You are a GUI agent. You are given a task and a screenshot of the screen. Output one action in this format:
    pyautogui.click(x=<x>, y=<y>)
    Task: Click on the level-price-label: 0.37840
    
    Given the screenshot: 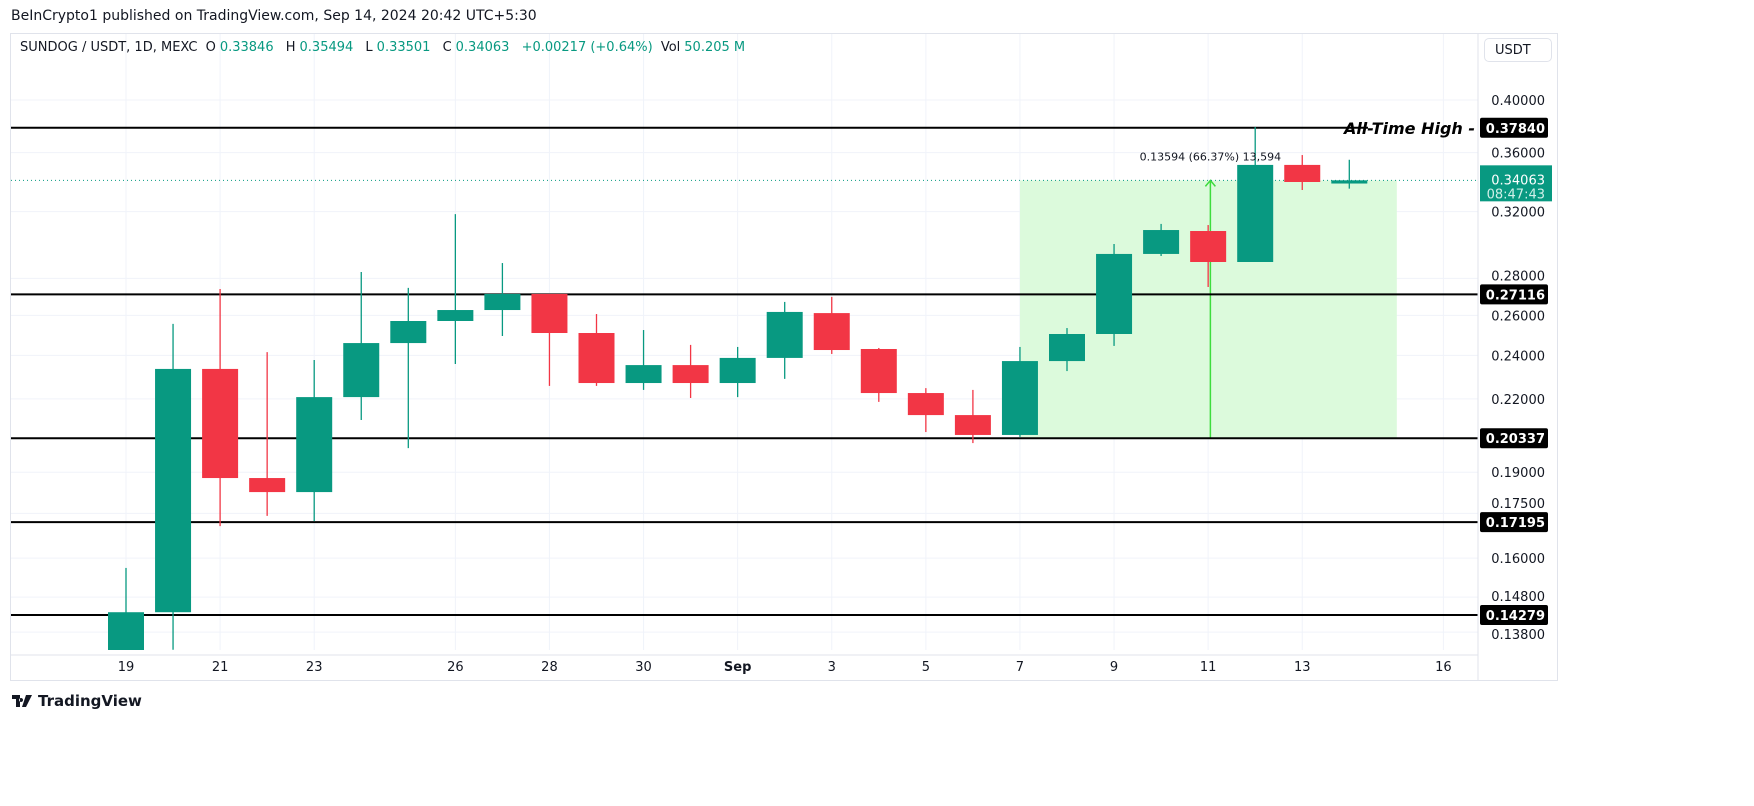 What is the action you would take?
    pyautogui.click(x=1515, y=129)
    